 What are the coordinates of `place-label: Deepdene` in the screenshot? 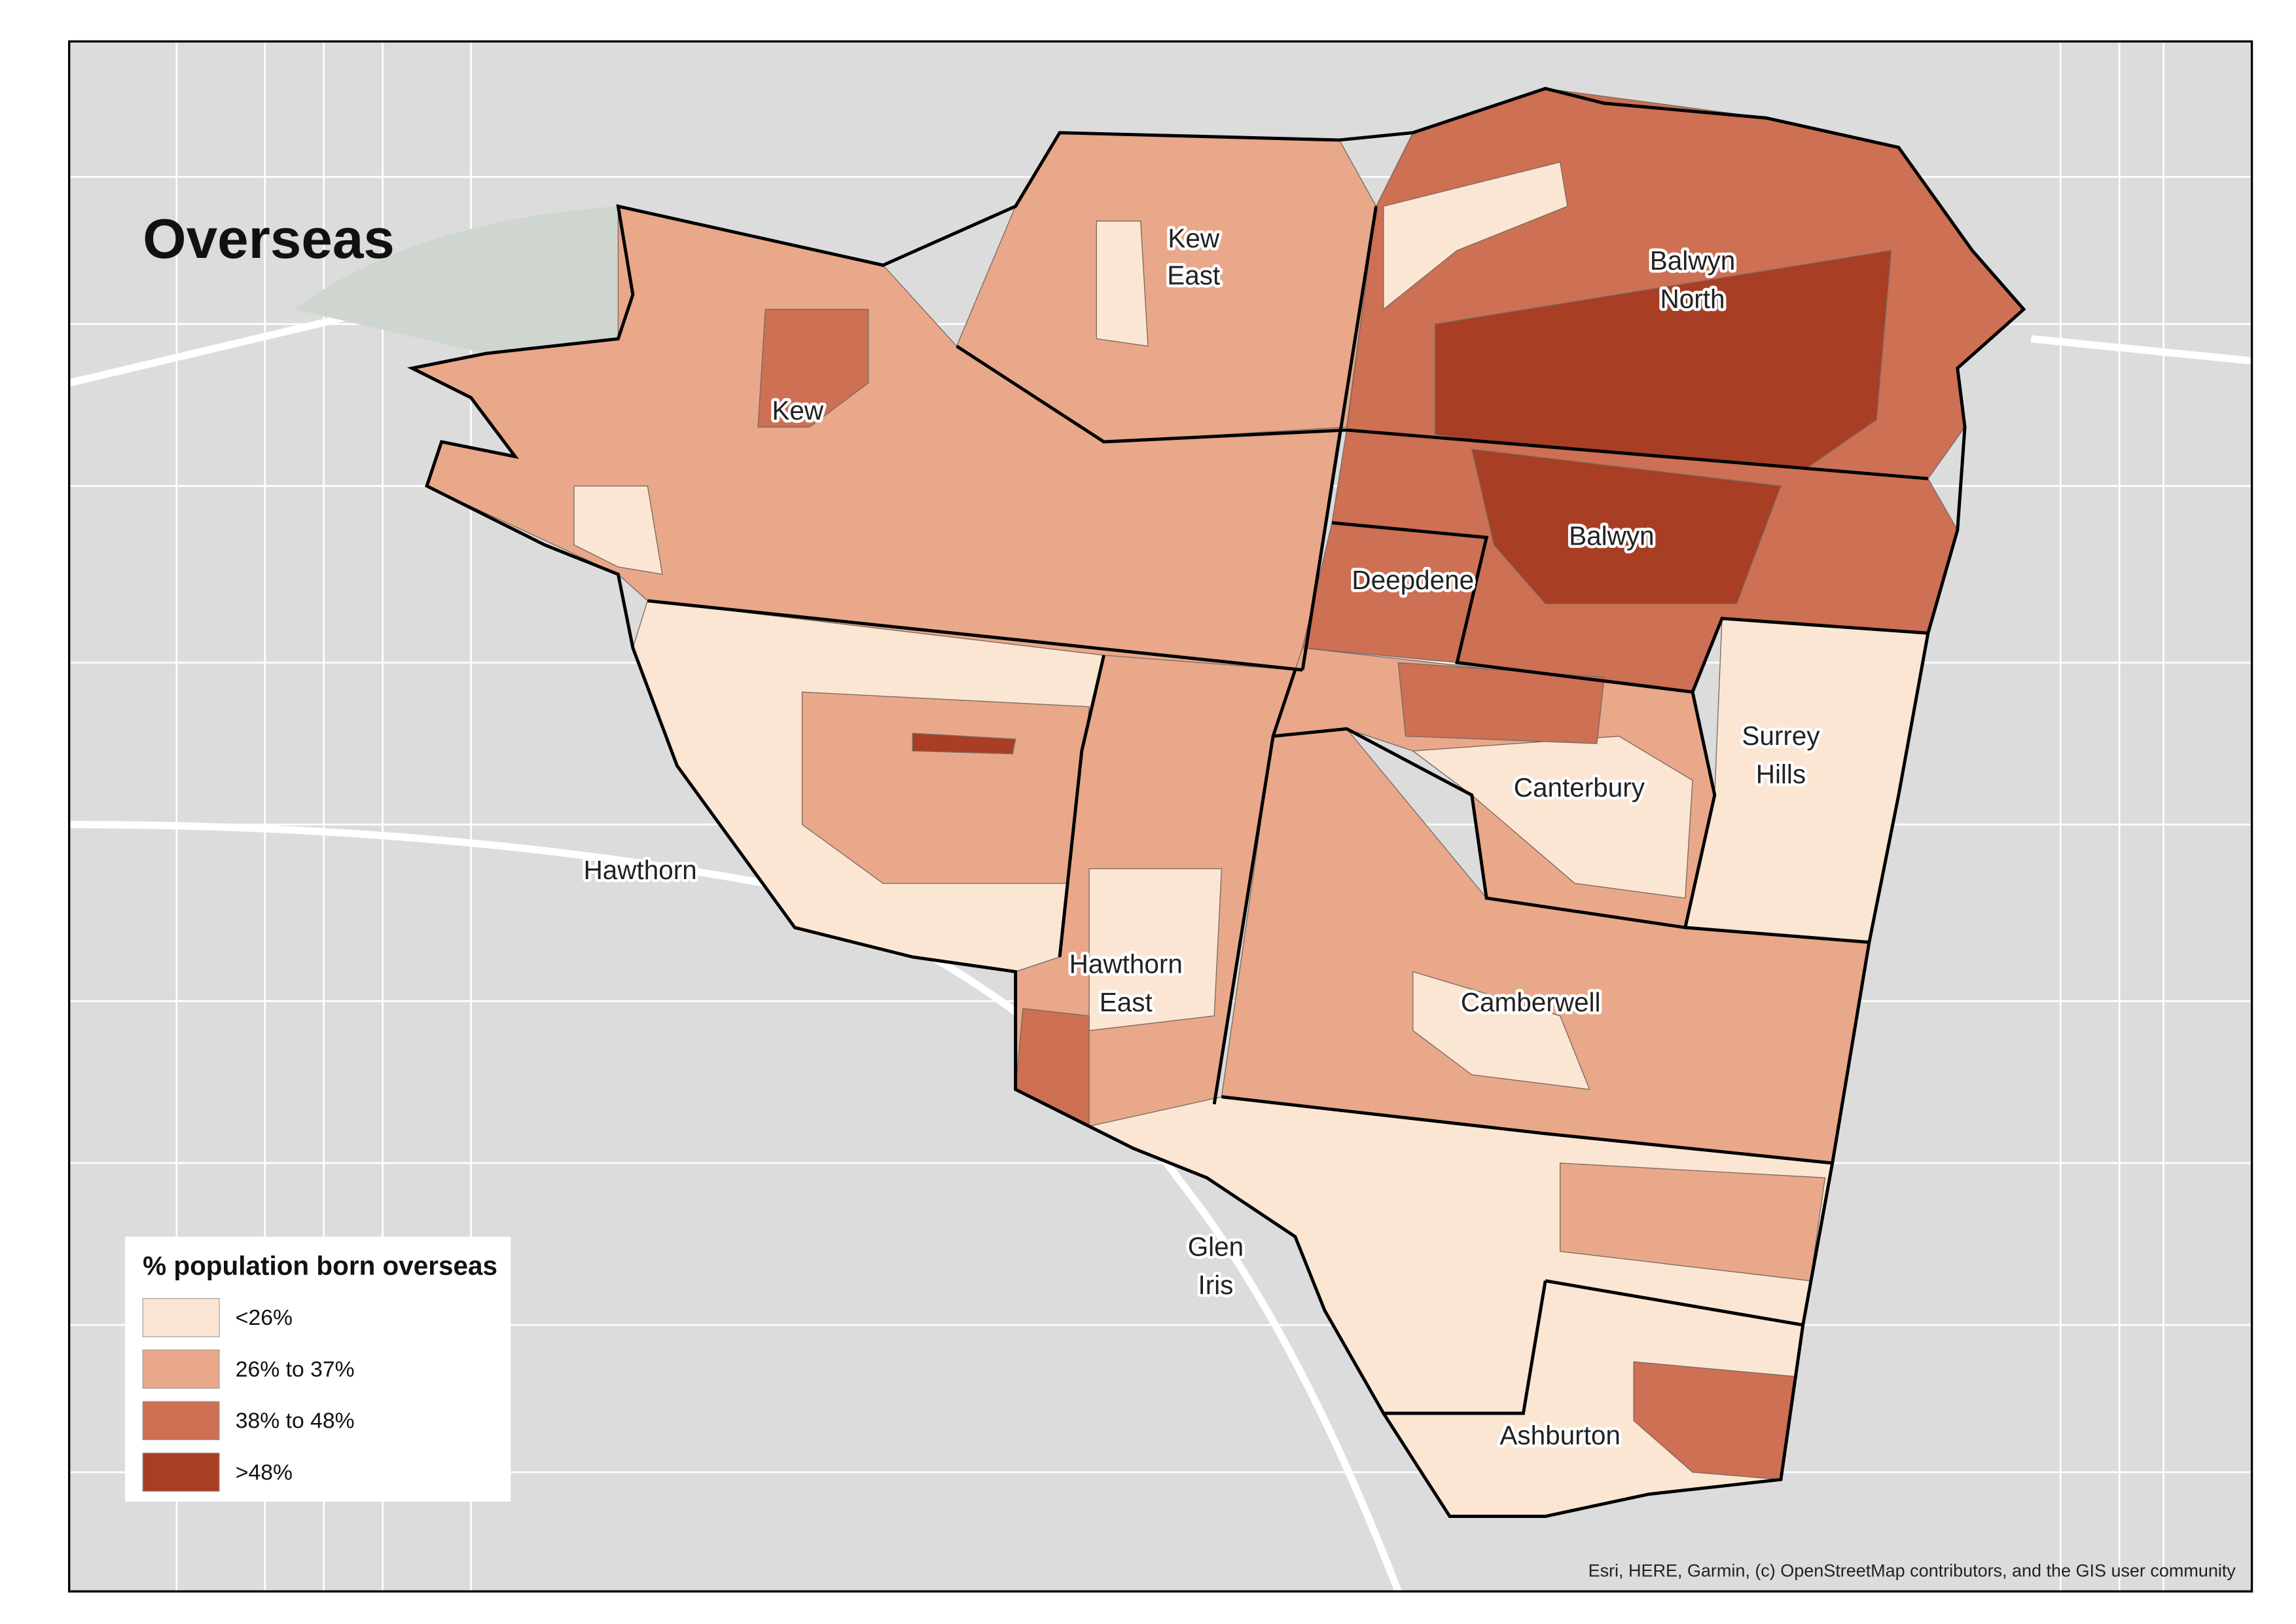 It's located at (1413, 580).